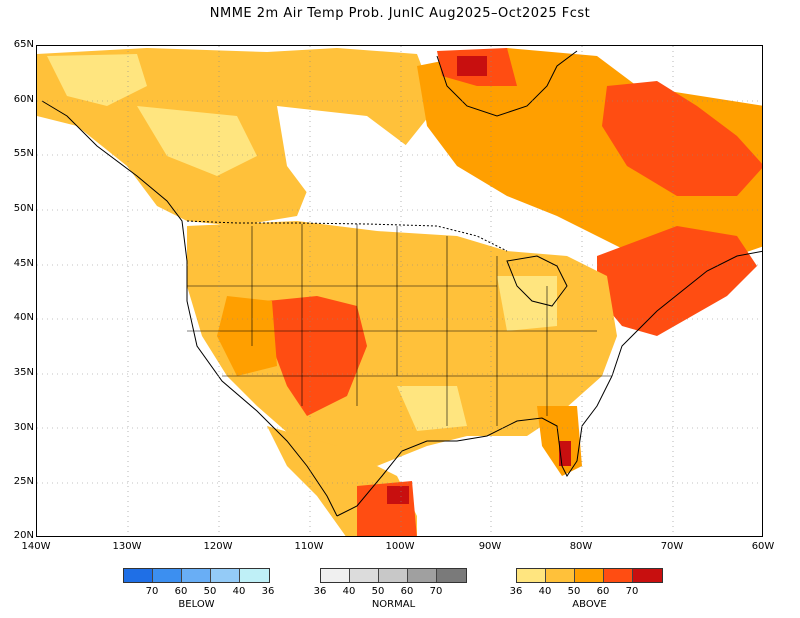 The image size is (800, 618). I want to click on legend-below-name: BELOW, so click(196, 604).